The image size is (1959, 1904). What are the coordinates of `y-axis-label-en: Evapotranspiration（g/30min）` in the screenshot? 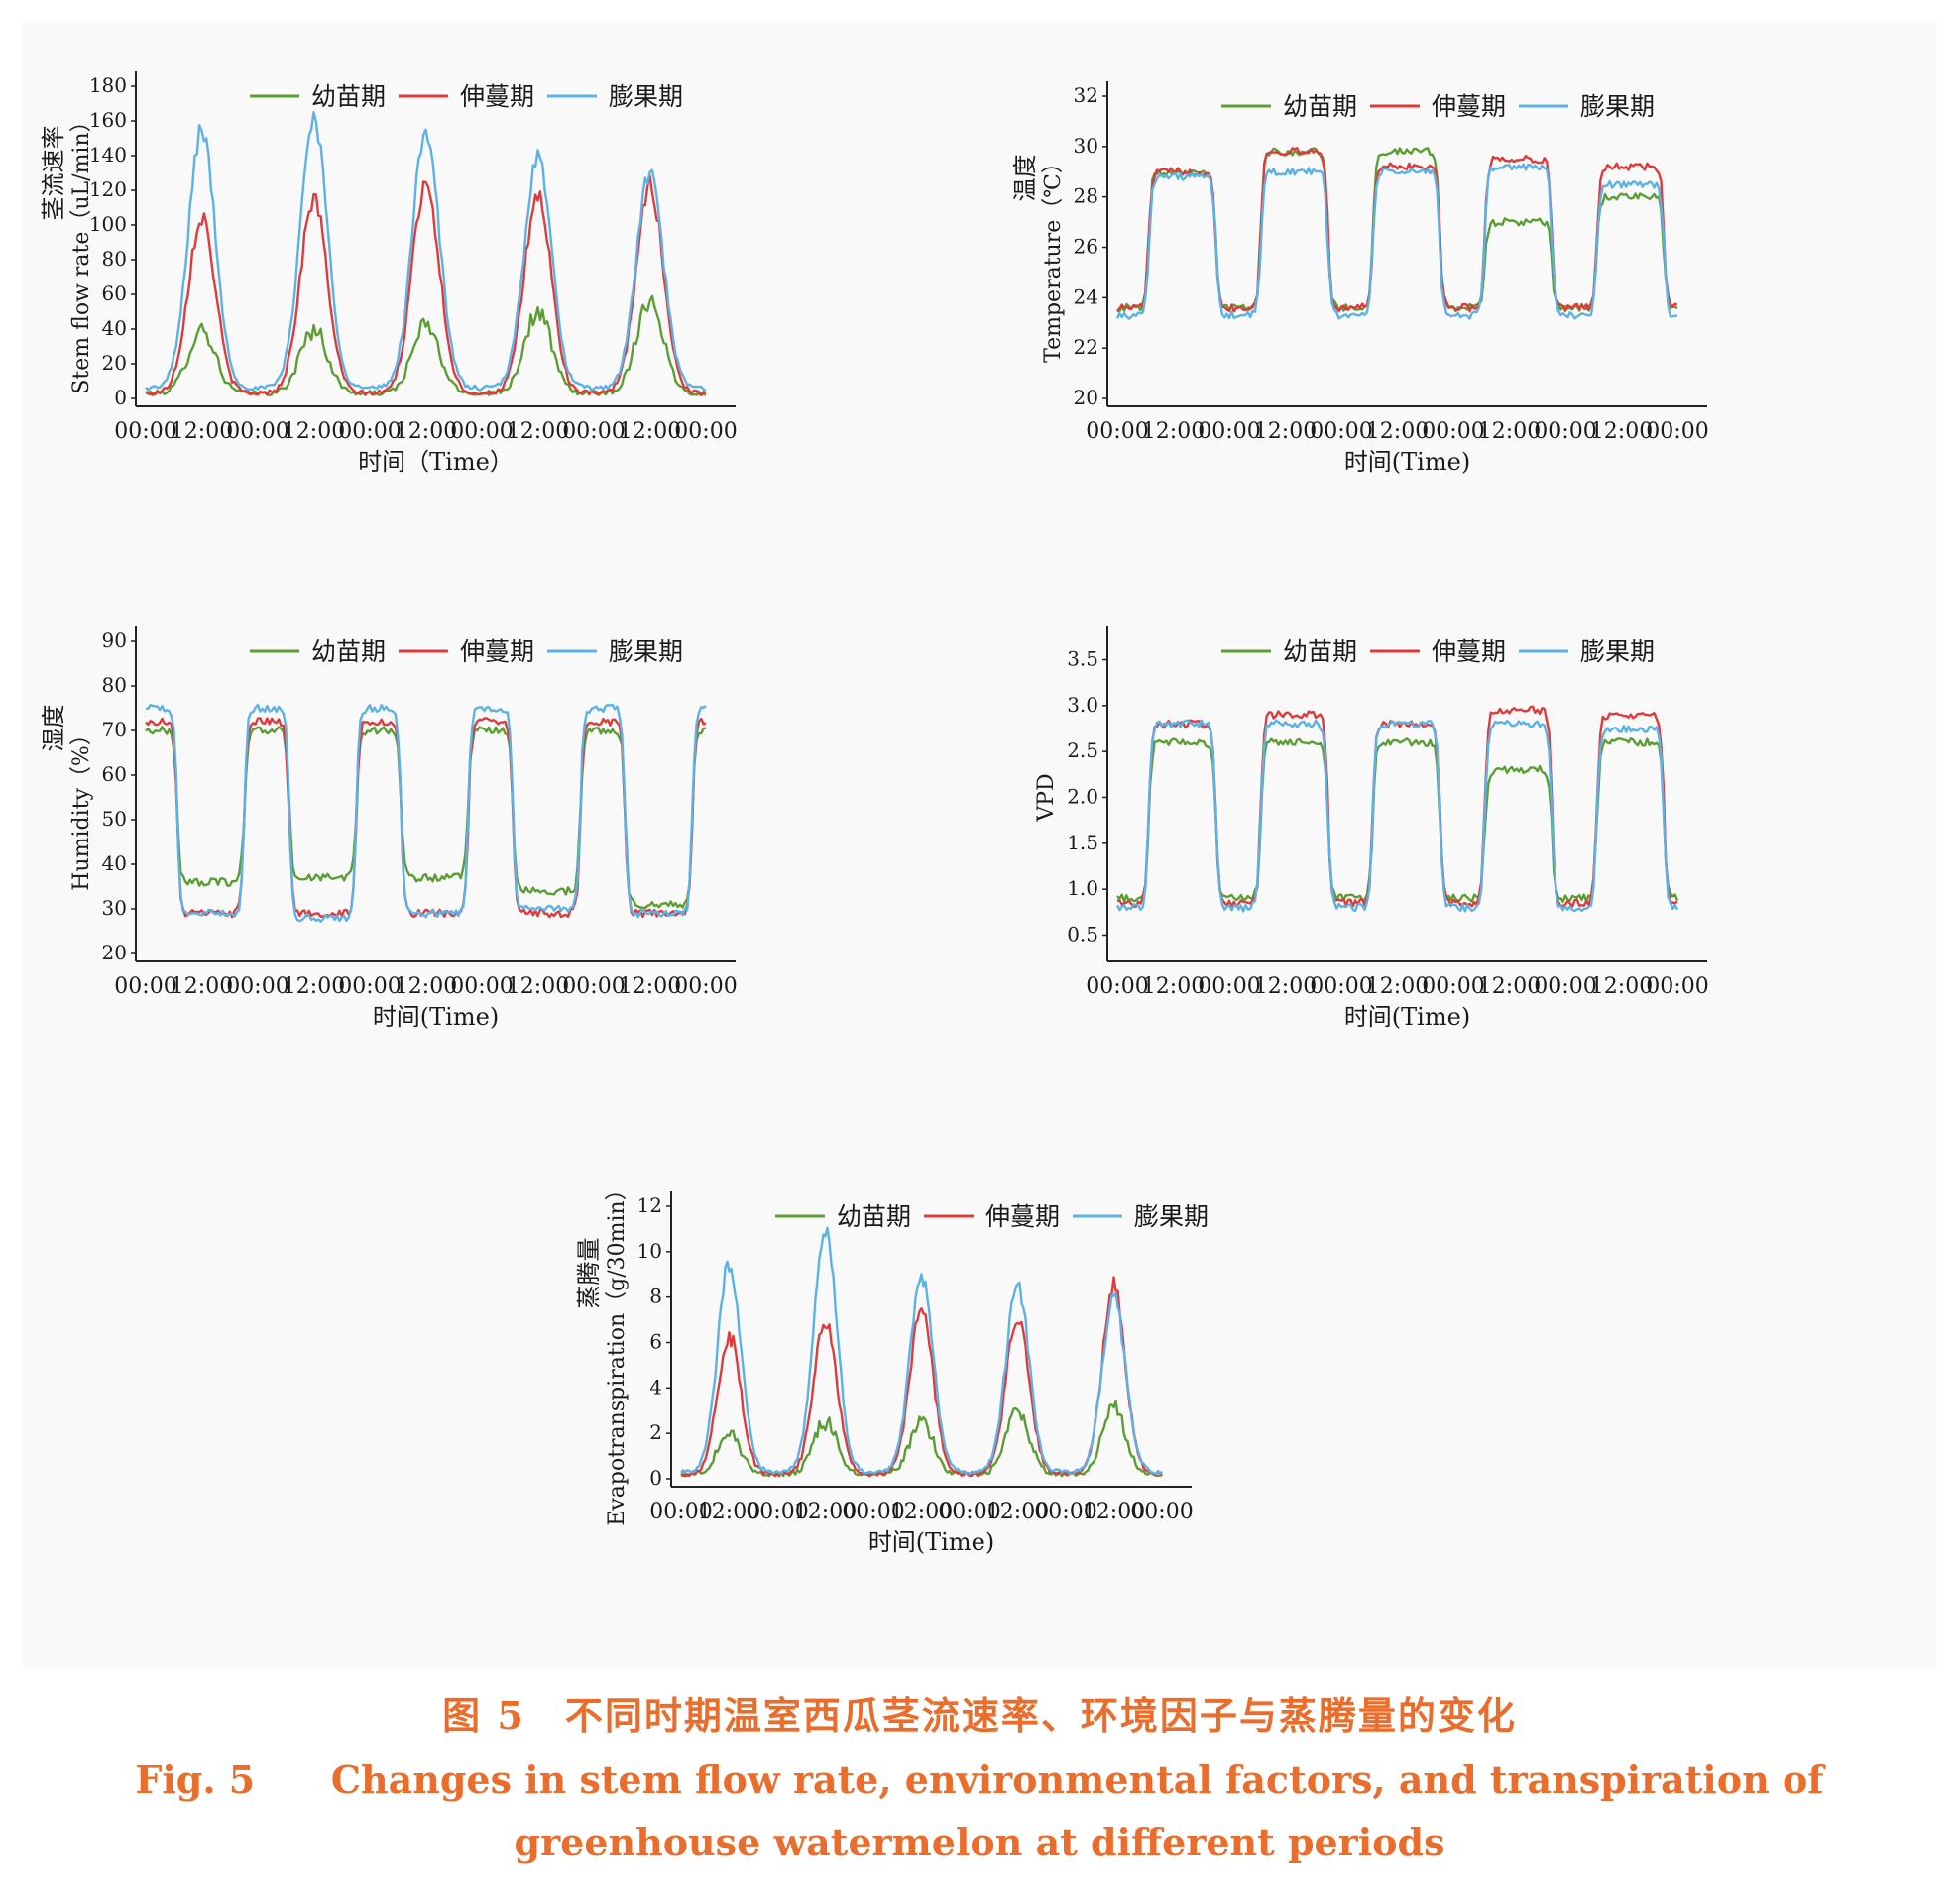 It's located at (617, 1351).